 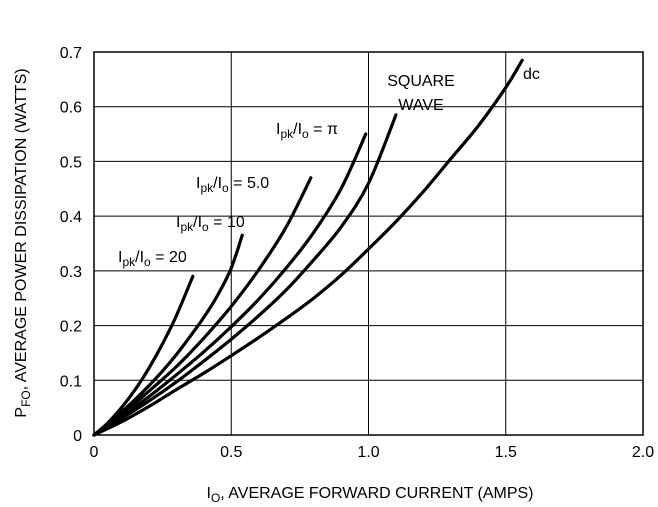 I want to click on y-axis-title: PFO, AVERAGE POWER DISSIPATION (WATTS), so click(x=23, y=242).